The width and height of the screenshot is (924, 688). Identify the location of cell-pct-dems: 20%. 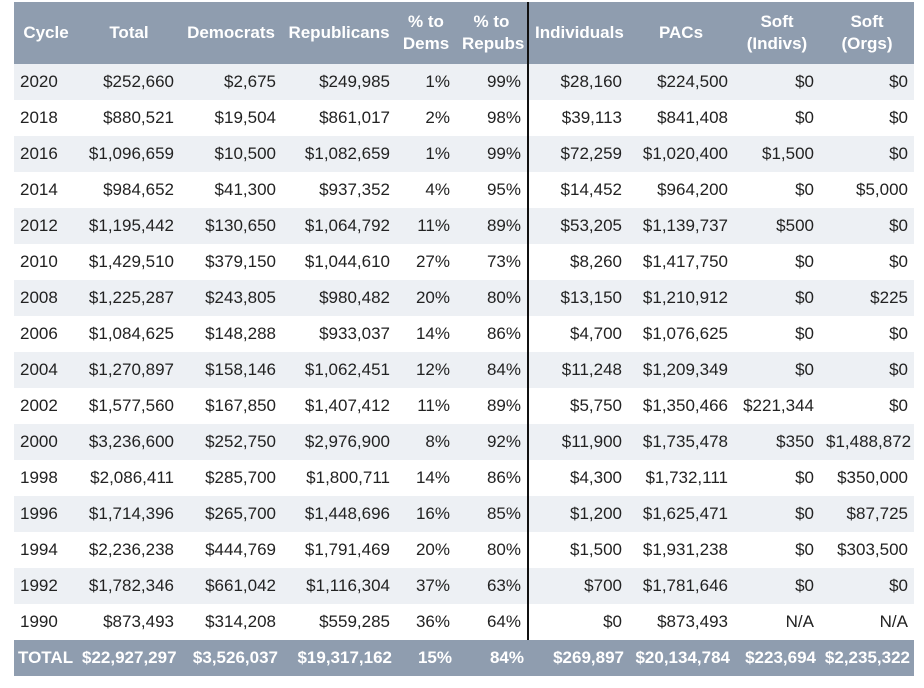
(426, 298).